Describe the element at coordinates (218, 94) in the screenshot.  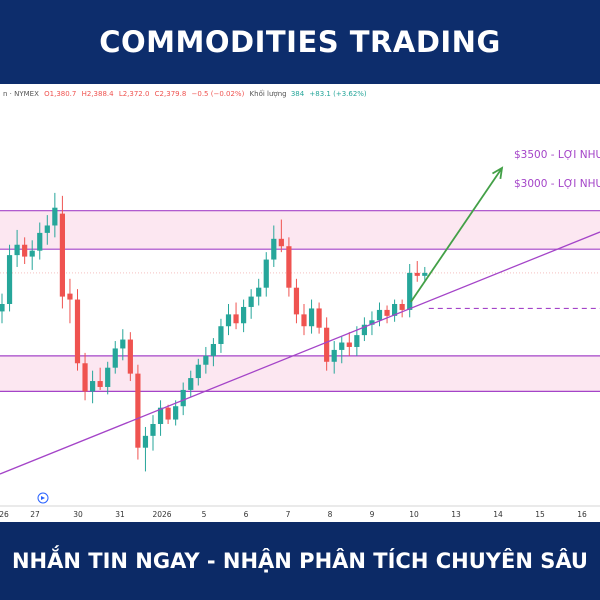
I see `ohlc-change: −0.5 (−0.02%)` at that location.